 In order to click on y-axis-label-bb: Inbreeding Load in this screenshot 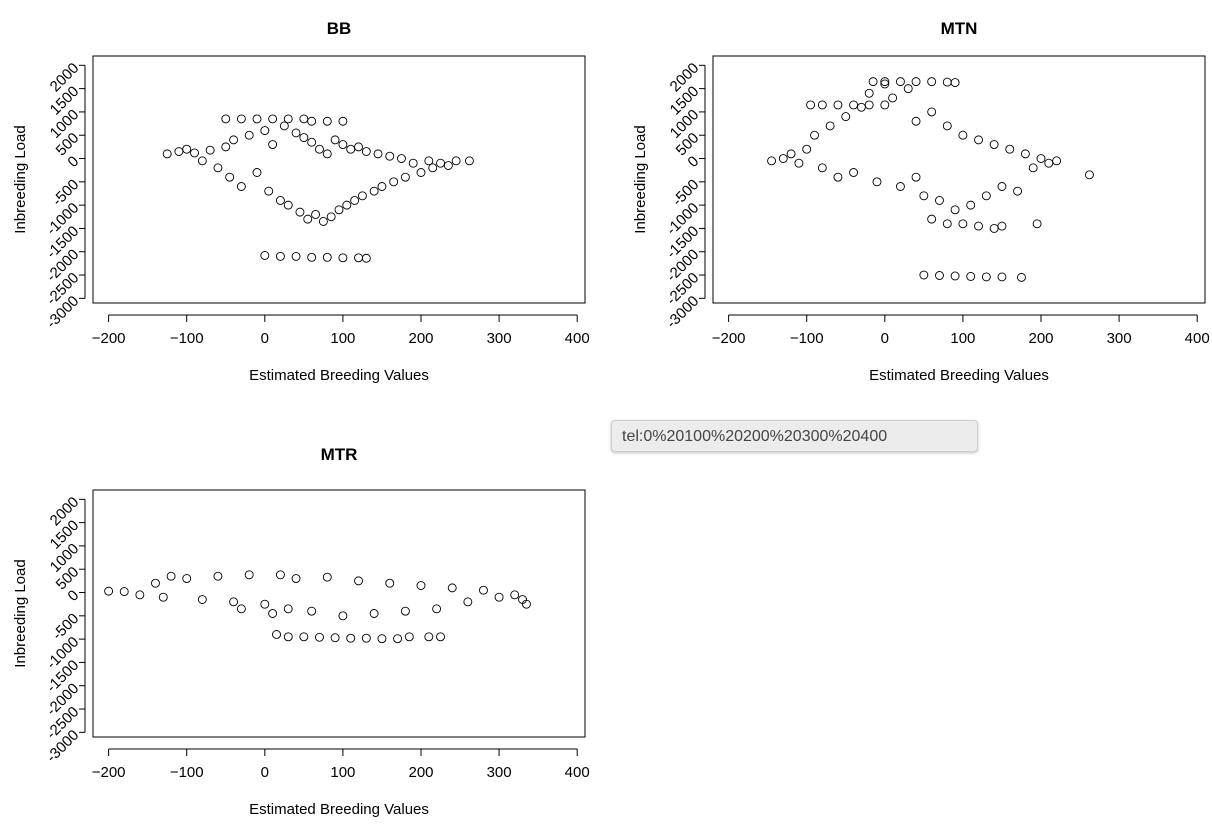, I will do `click(20, 179)`.